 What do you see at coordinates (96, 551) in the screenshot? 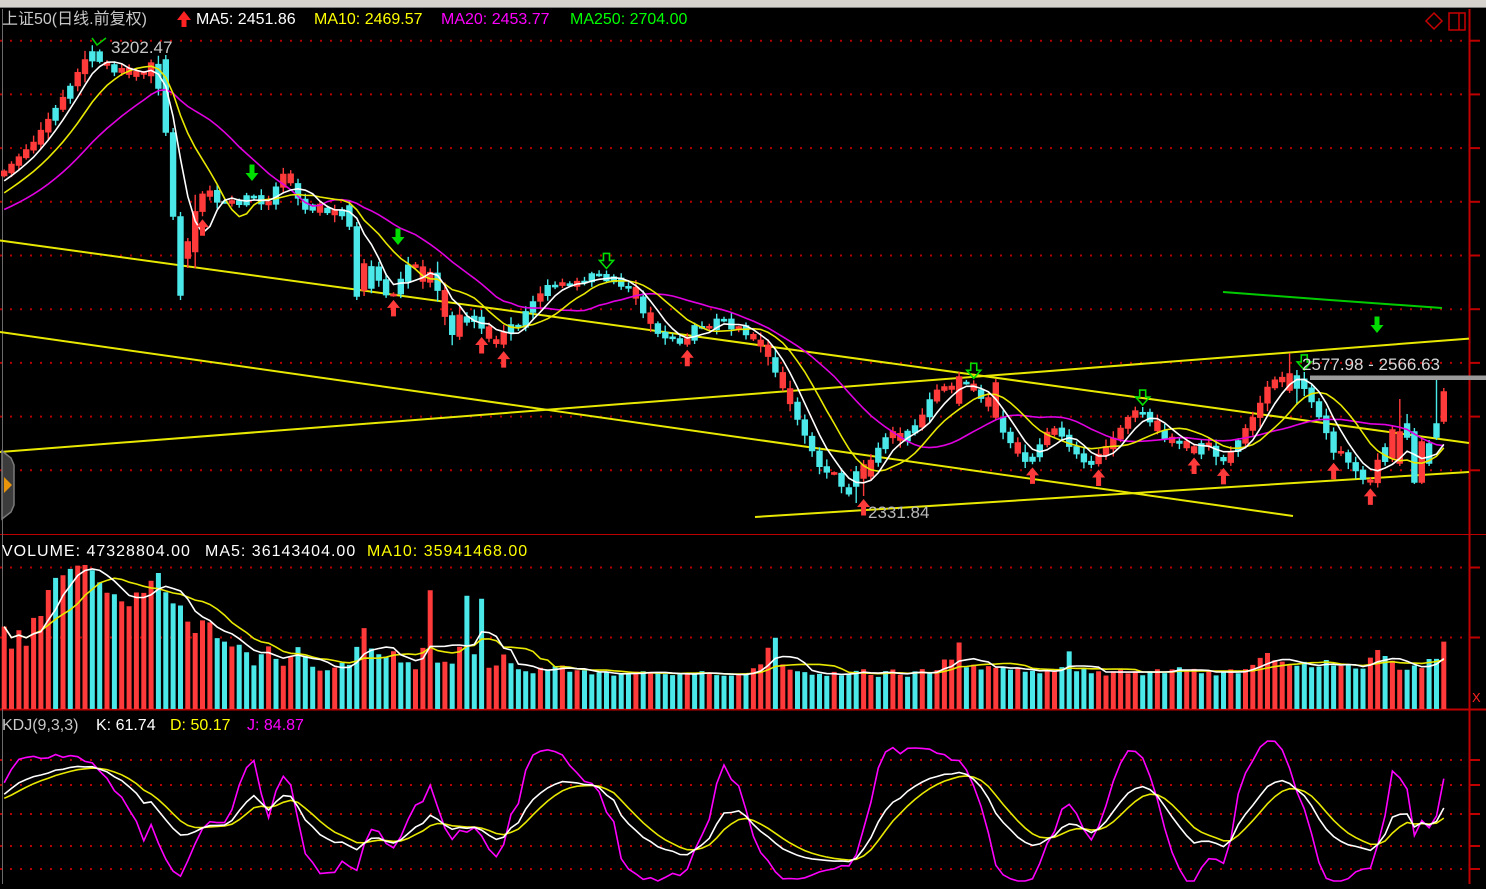
I see `svg-text: VOLUME: 47328804.00` at bounding box center [96, 551].